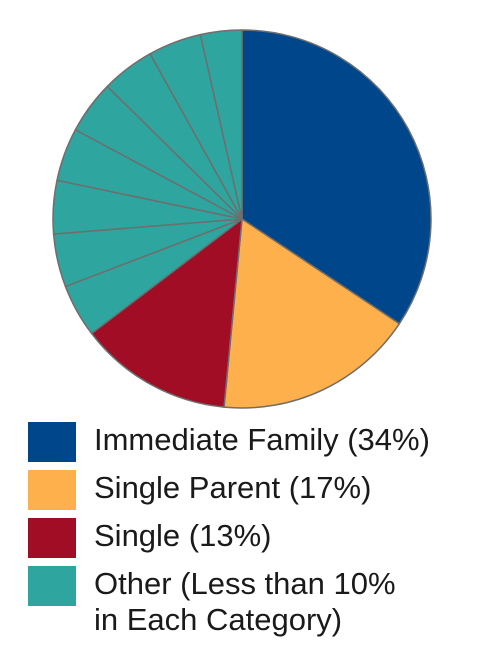 Image resolution: width=491 pixels, height=658 pixels. I want to click on legend-item-single: Single (13%), so click(253, 540).